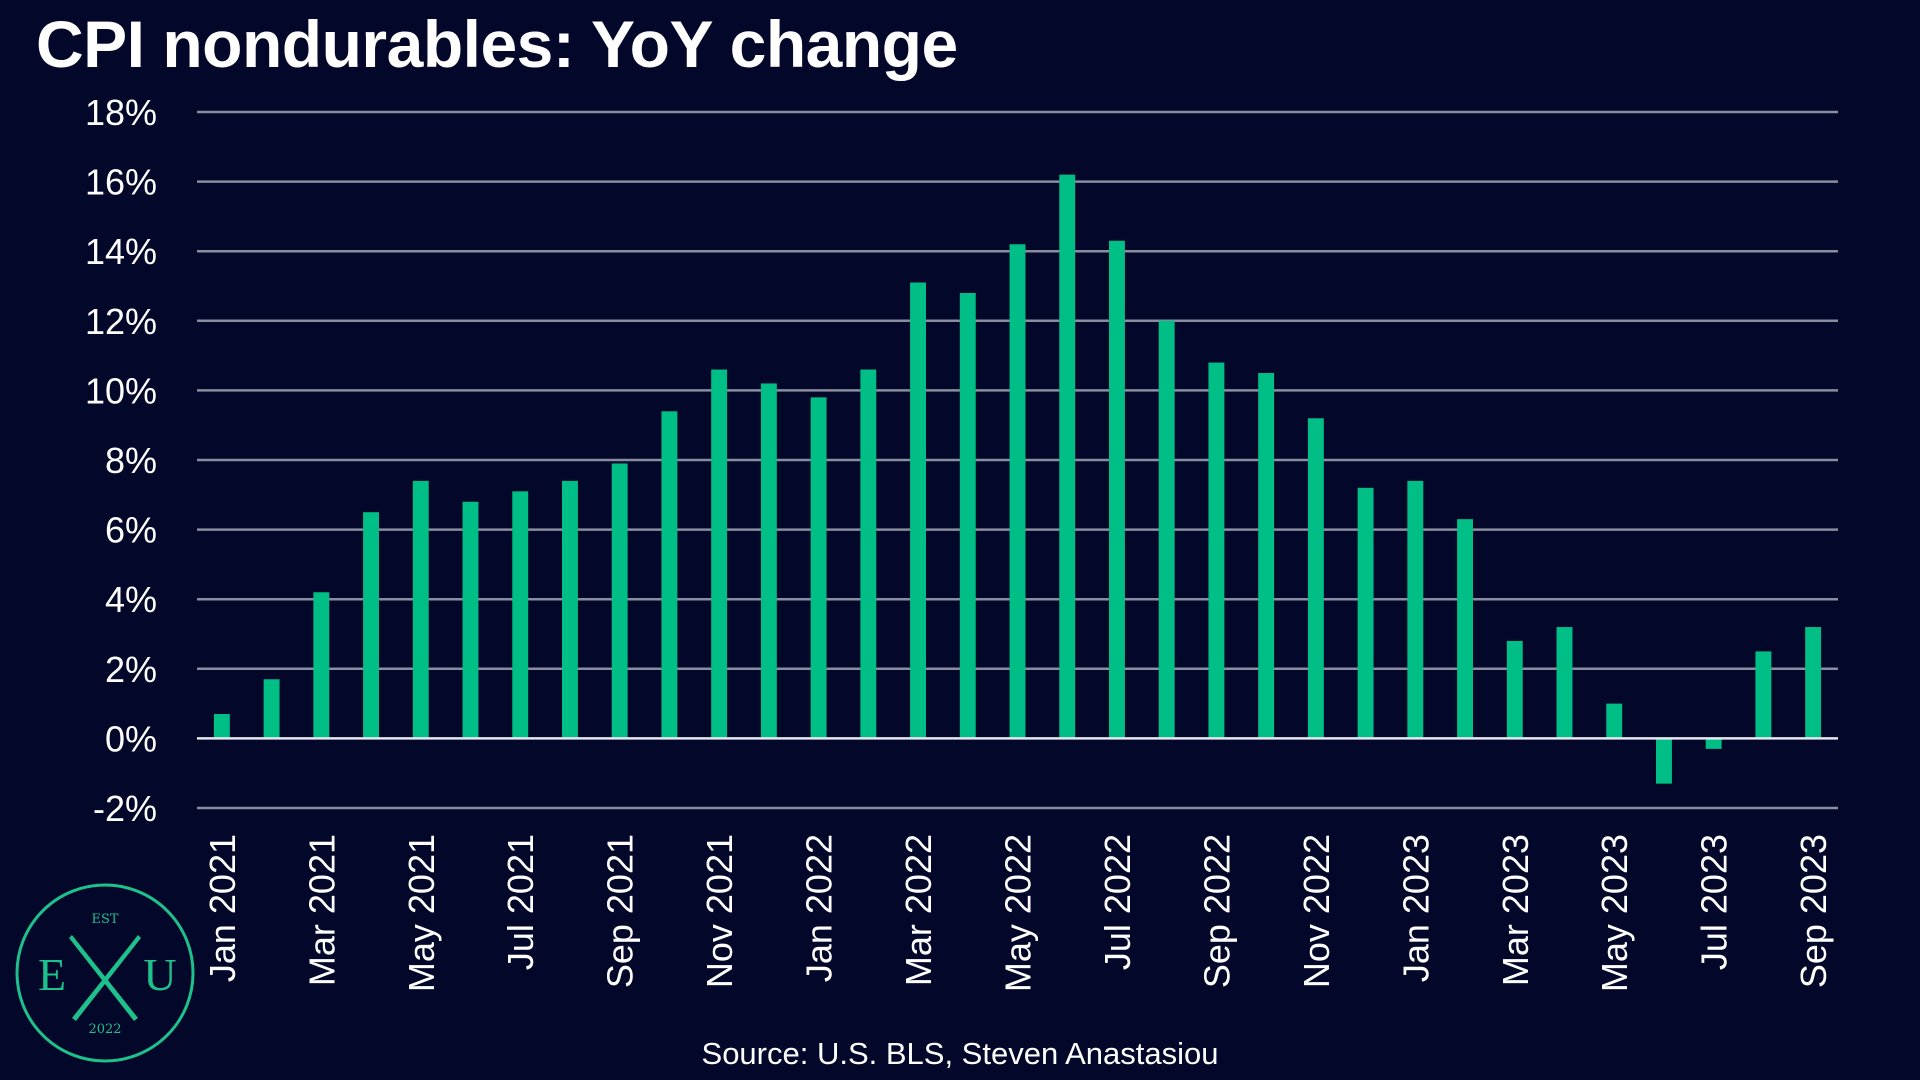  What do you see at coordinates (1813, 911) in the screenshot?
I see `x-tick-label: Sep 2023` at bounding box center [1813, 911].